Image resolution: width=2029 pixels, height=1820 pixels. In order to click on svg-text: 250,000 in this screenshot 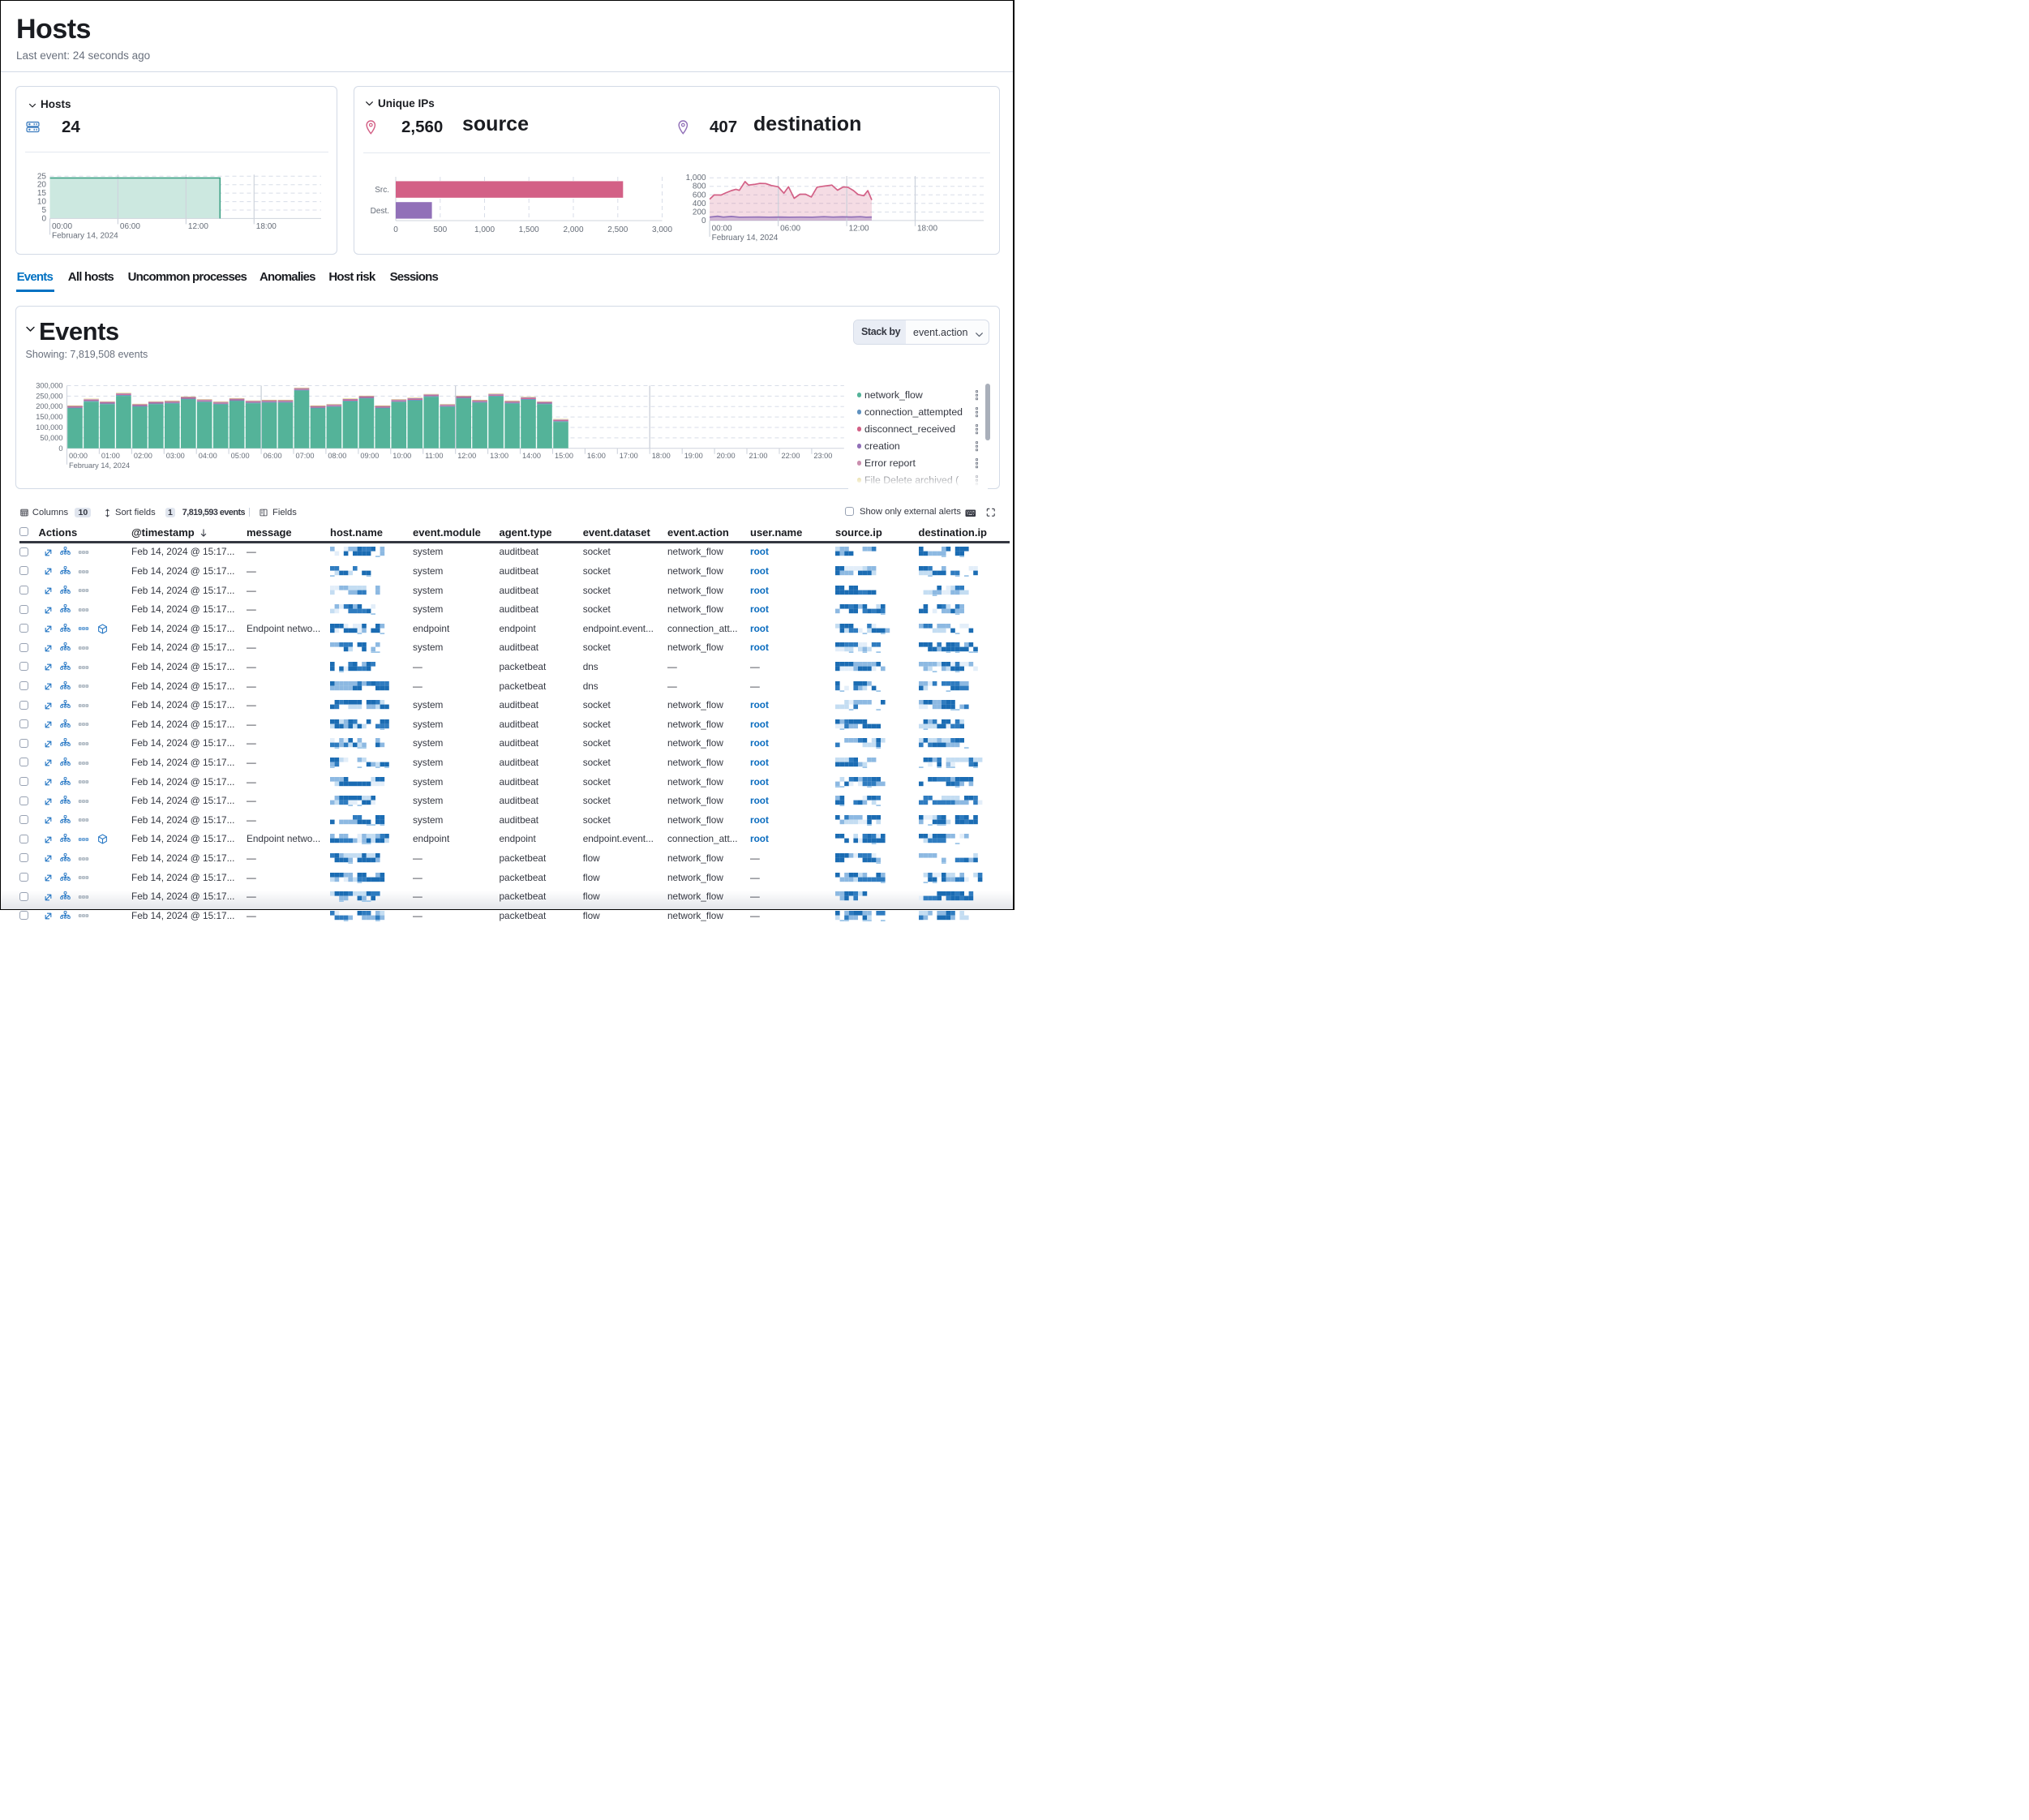, I will do `click(49, 396)`.